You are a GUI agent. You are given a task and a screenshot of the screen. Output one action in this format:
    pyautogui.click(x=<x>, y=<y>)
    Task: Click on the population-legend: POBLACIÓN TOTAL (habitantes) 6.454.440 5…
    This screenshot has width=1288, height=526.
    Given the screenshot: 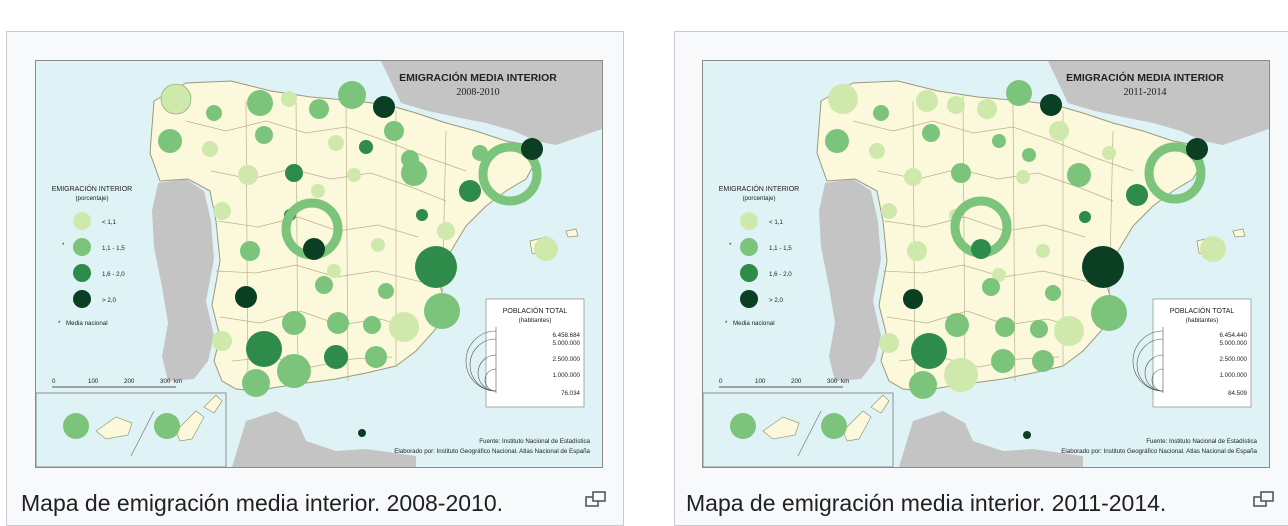 What is the action you would take?
    pyautogui.click(x=1192, y=353)
    